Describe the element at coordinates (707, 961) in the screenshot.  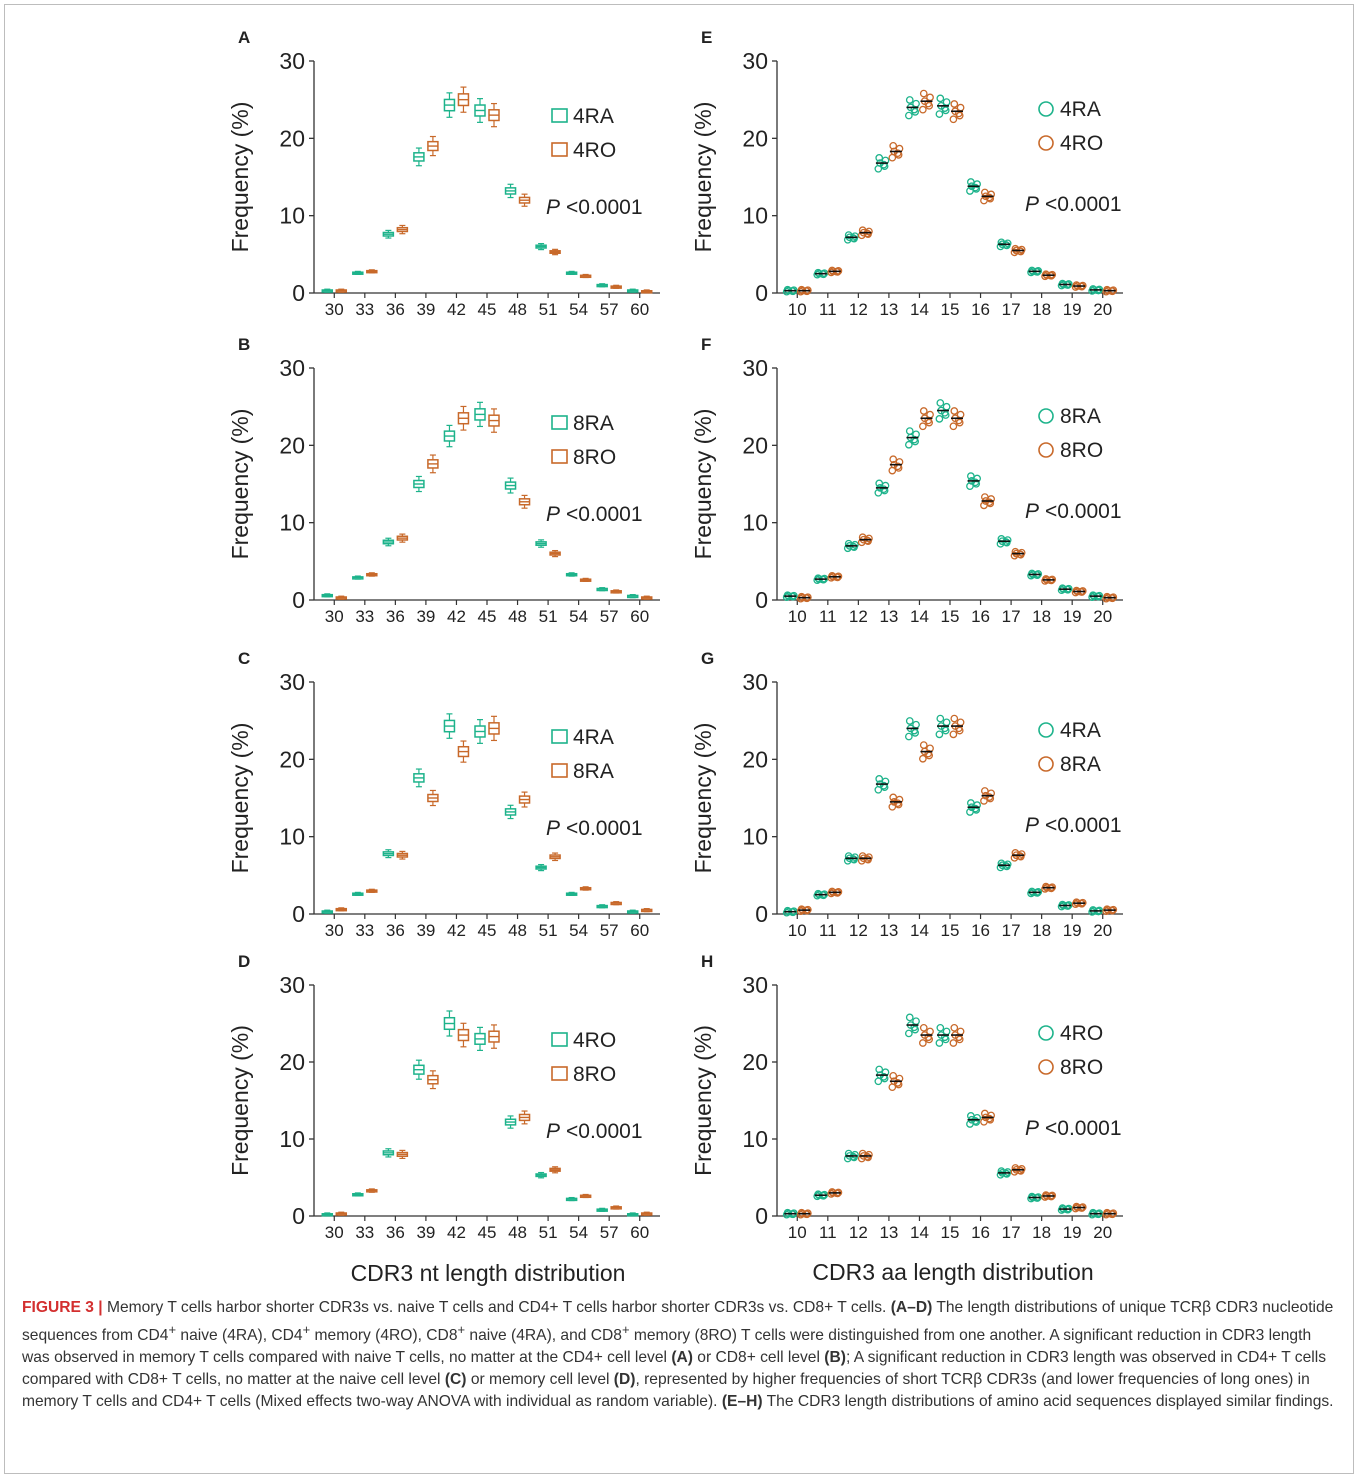
I see `panel-letter-H: H` at that location.